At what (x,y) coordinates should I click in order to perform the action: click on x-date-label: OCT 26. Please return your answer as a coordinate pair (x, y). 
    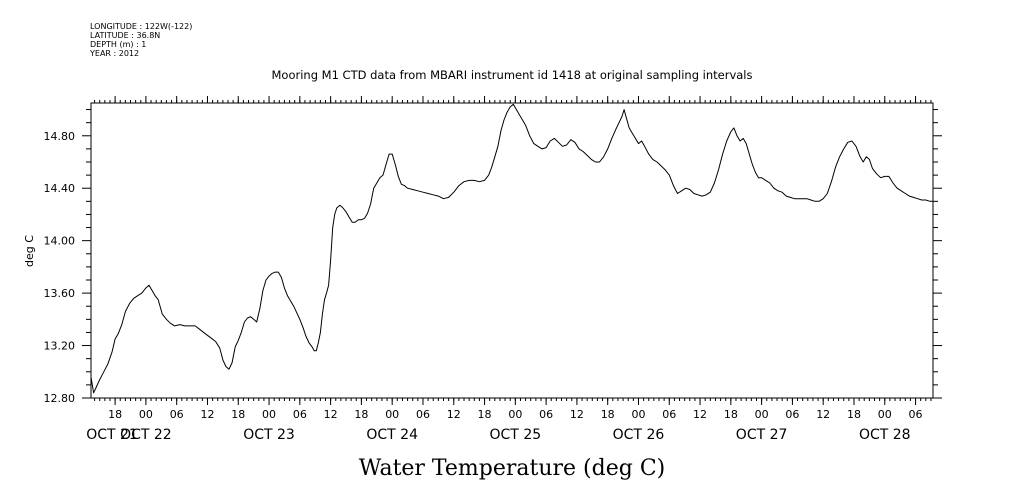
    Looking at the image, I should click on (639, 435).